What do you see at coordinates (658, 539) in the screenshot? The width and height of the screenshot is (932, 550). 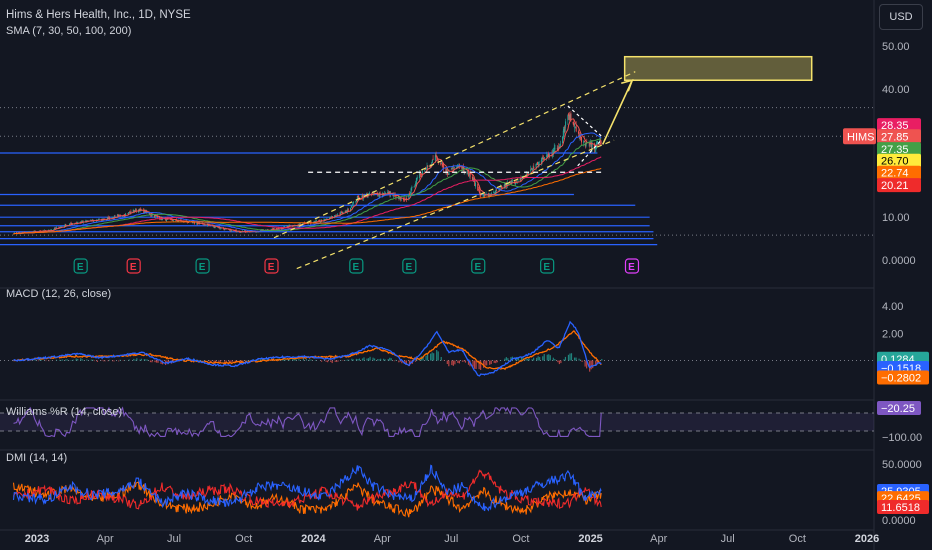 I see `time-tick-label-9: Apr` at bounding box center [658, 539].